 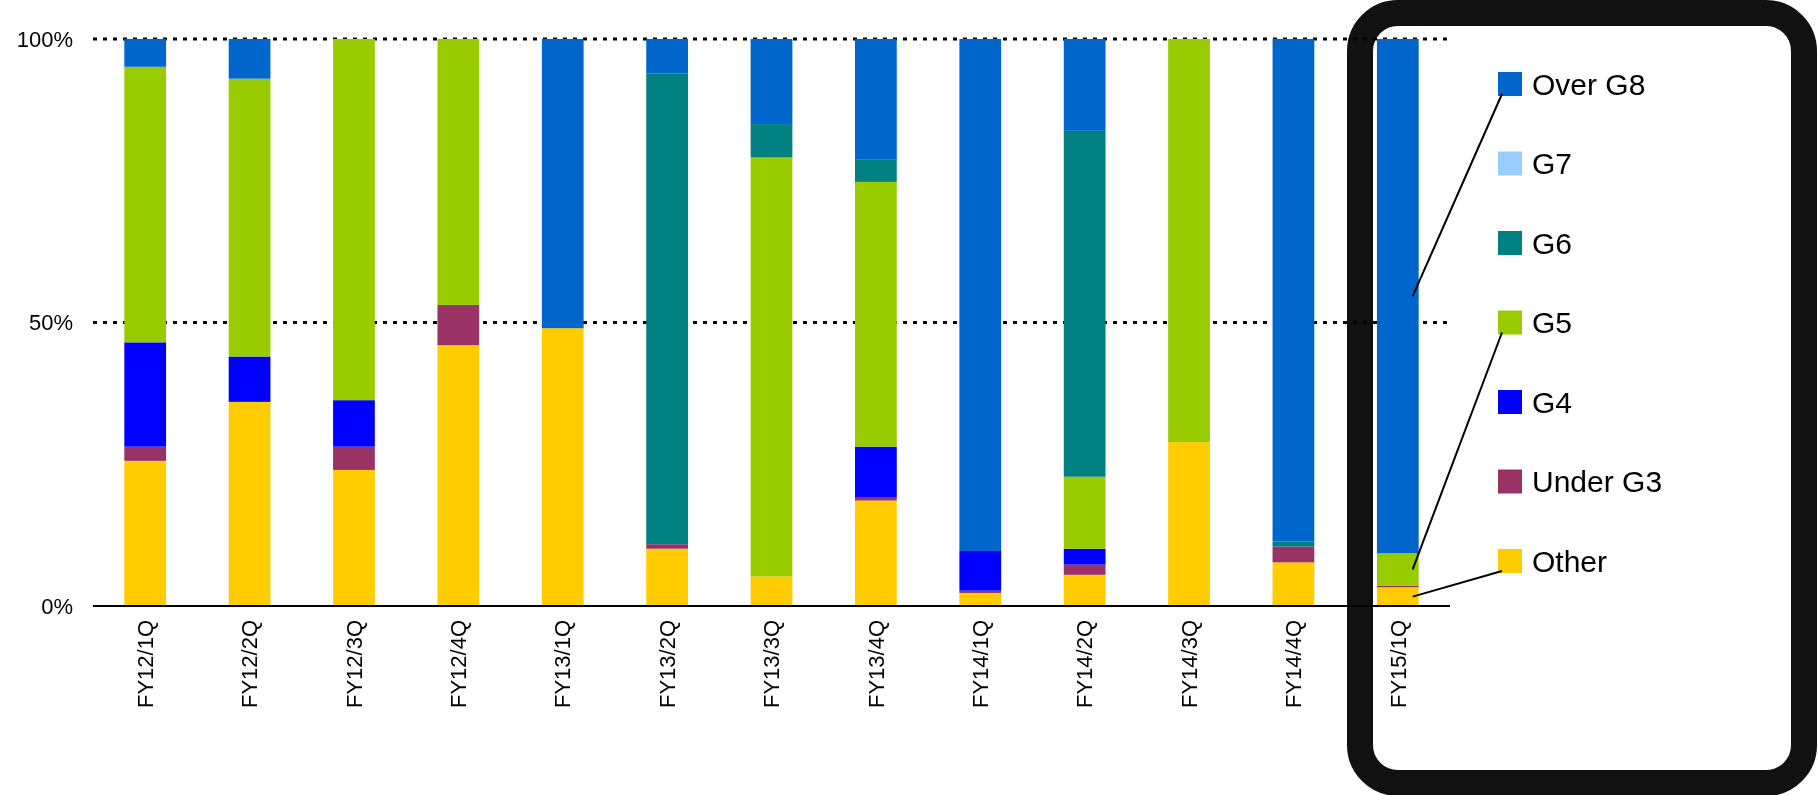 I want to click on x-tick-label: FY12/1Q, so click(x=145, y=664).